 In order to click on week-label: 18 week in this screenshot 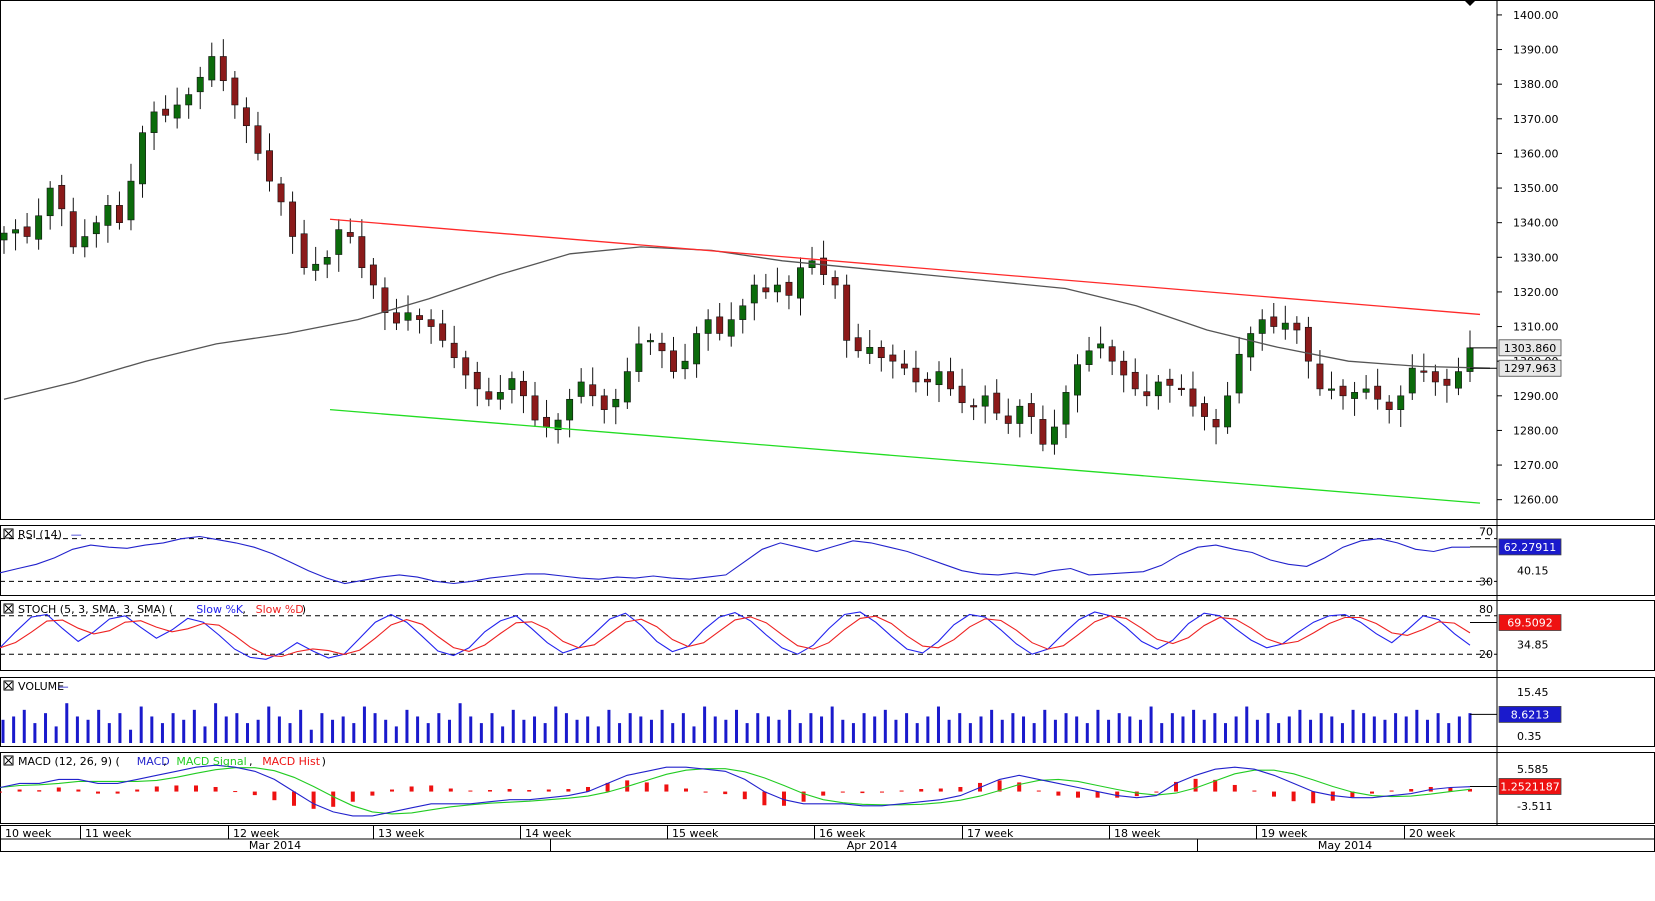, I will do `click(1137, 833)`.